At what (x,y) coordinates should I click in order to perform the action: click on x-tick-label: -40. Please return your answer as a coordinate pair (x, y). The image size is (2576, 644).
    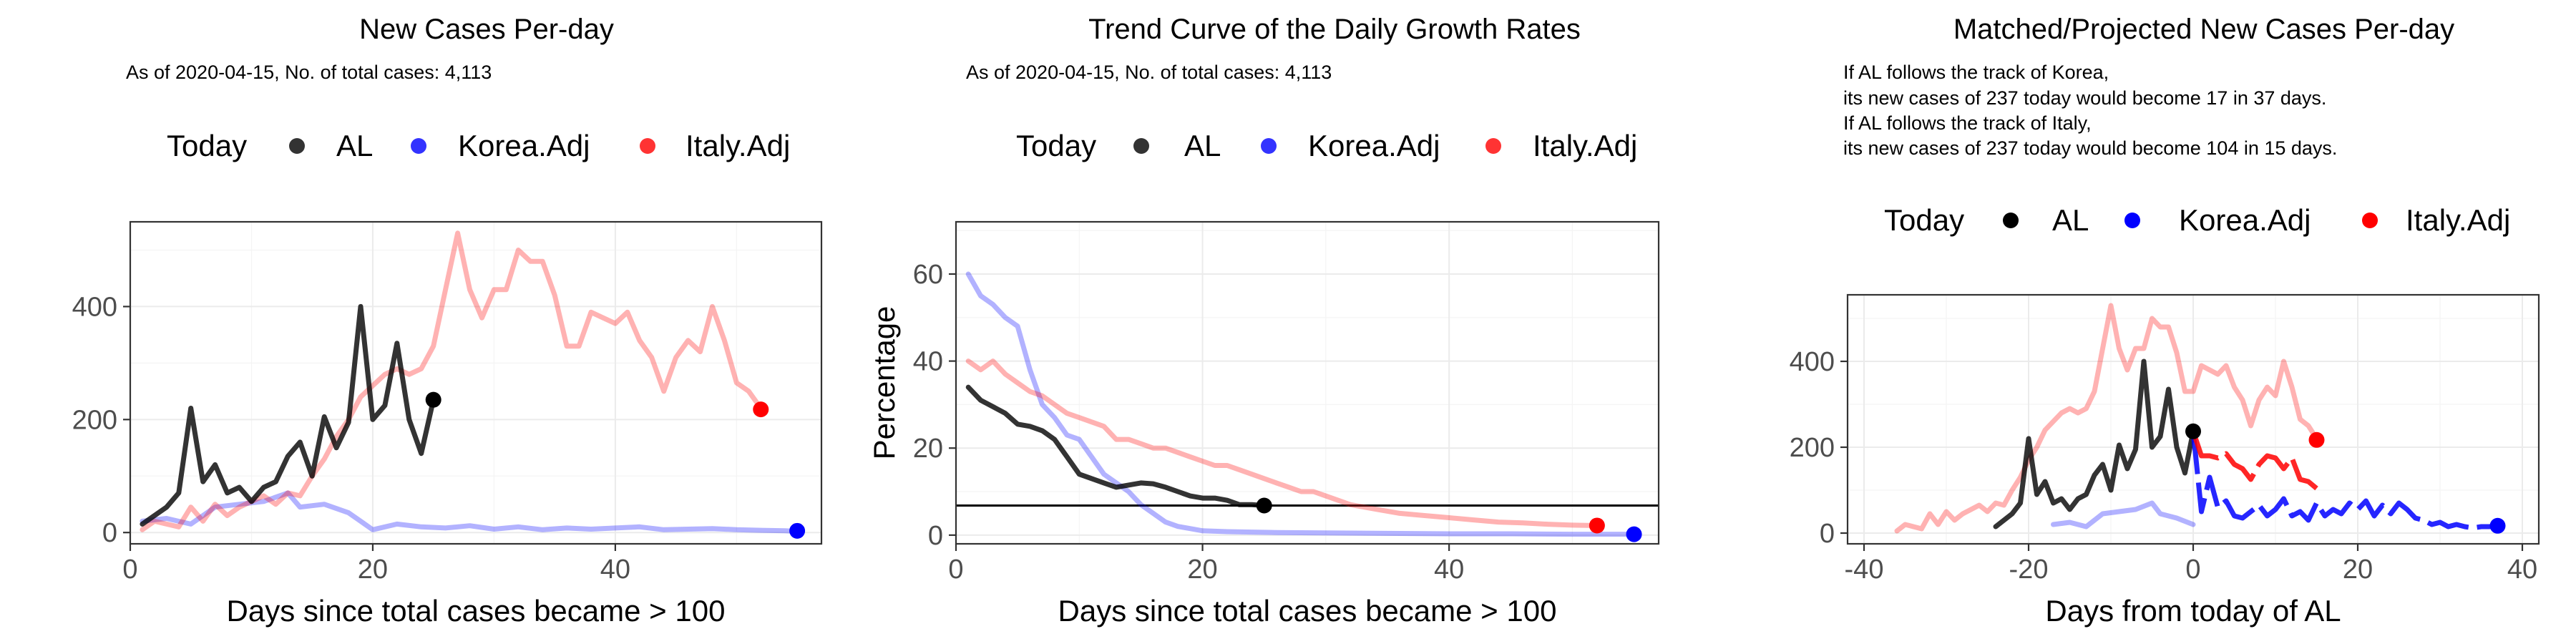
    Looking at the image, I should click on (1864, 570).